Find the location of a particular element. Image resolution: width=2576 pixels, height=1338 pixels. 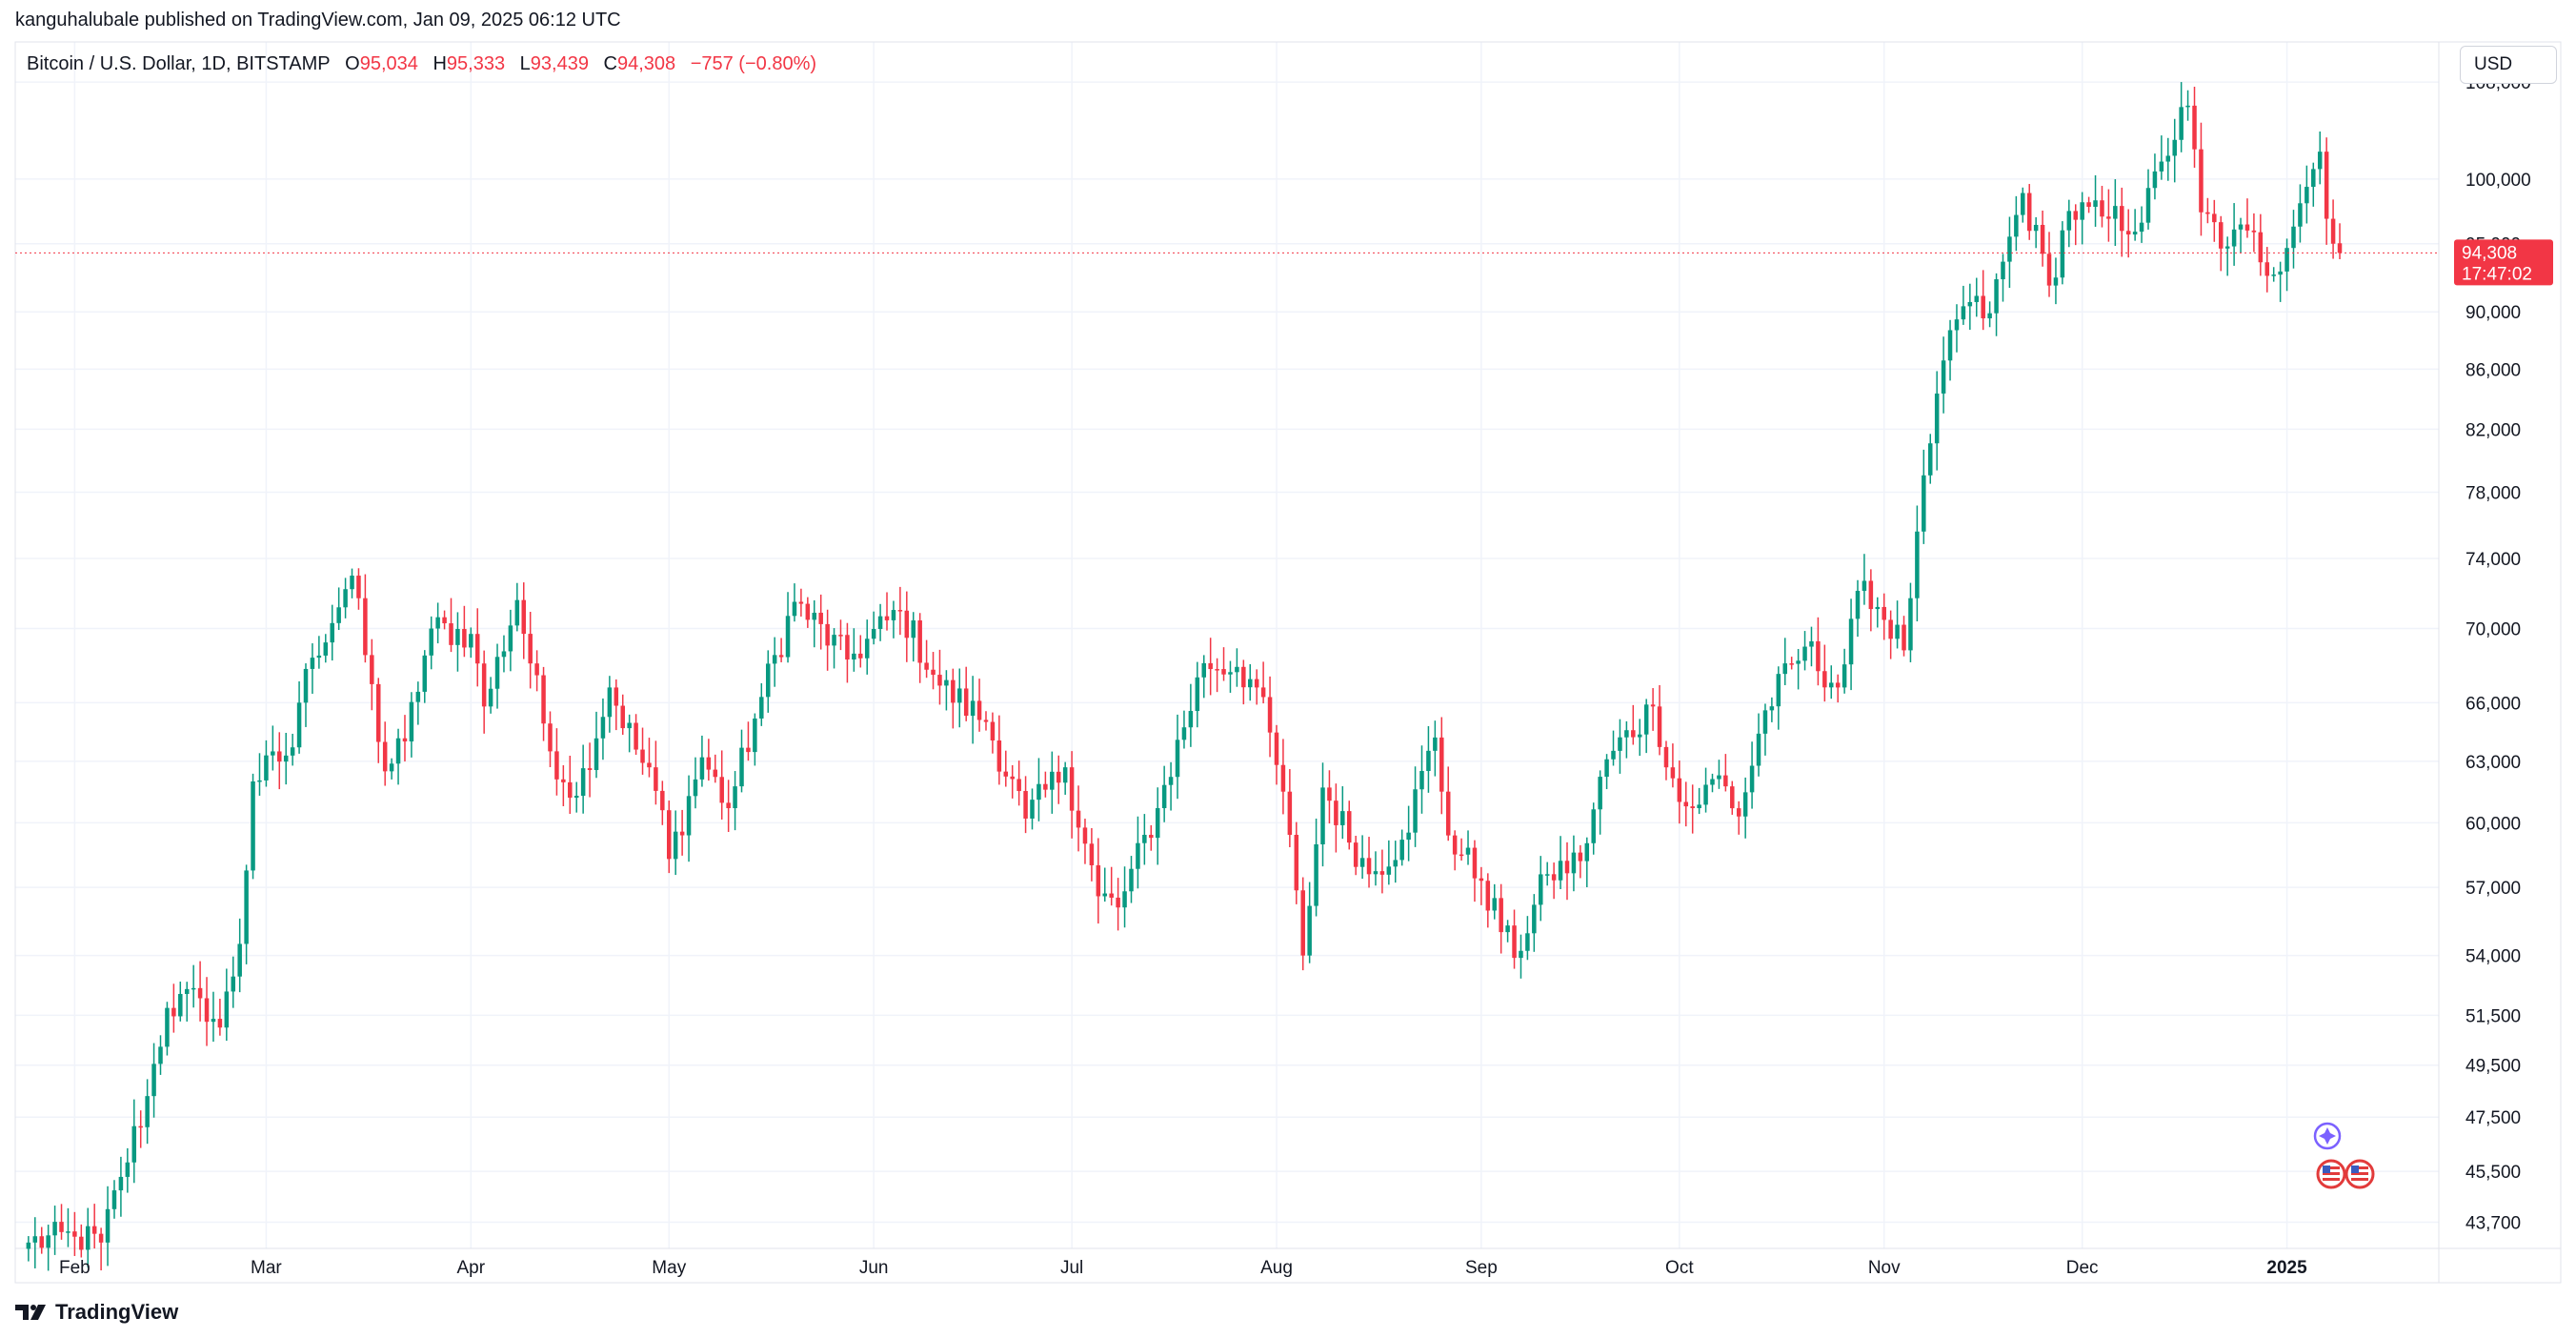

open-value: 95,034 is located at coordinates (389, 63).